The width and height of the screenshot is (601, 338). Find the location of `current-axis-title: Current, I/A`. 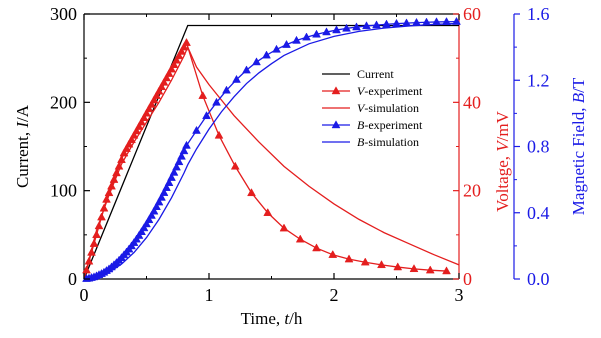

current-axis-title: Current, I/A is located at coordinates (22, 146).